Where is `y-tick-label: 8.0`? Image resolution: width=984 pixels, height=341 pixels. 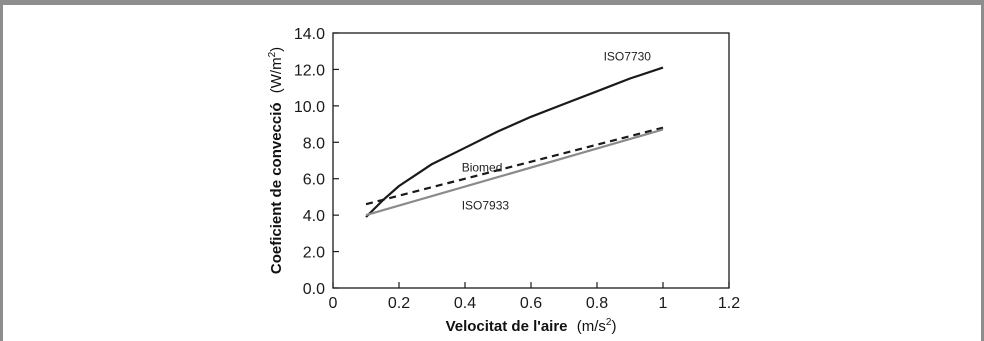 y-tick-label: 8.0 is located at coordinates (314, 143).